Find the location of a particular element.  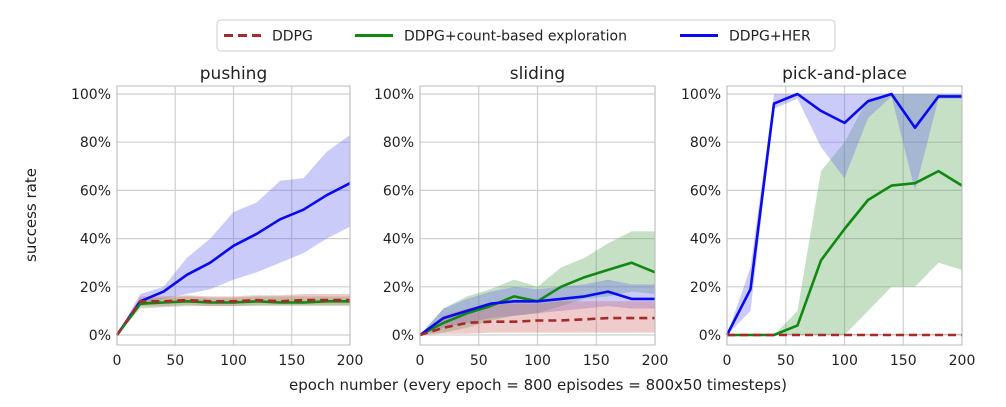

y-axis-label: success rate is located at coordinates (31, 215).